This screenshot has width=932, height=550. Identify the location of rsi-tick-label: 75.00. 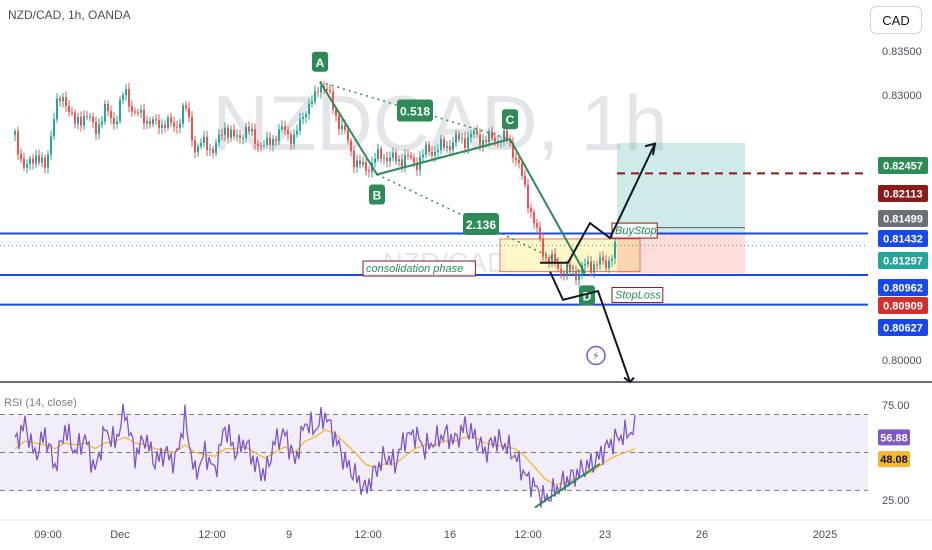
(896, 406).